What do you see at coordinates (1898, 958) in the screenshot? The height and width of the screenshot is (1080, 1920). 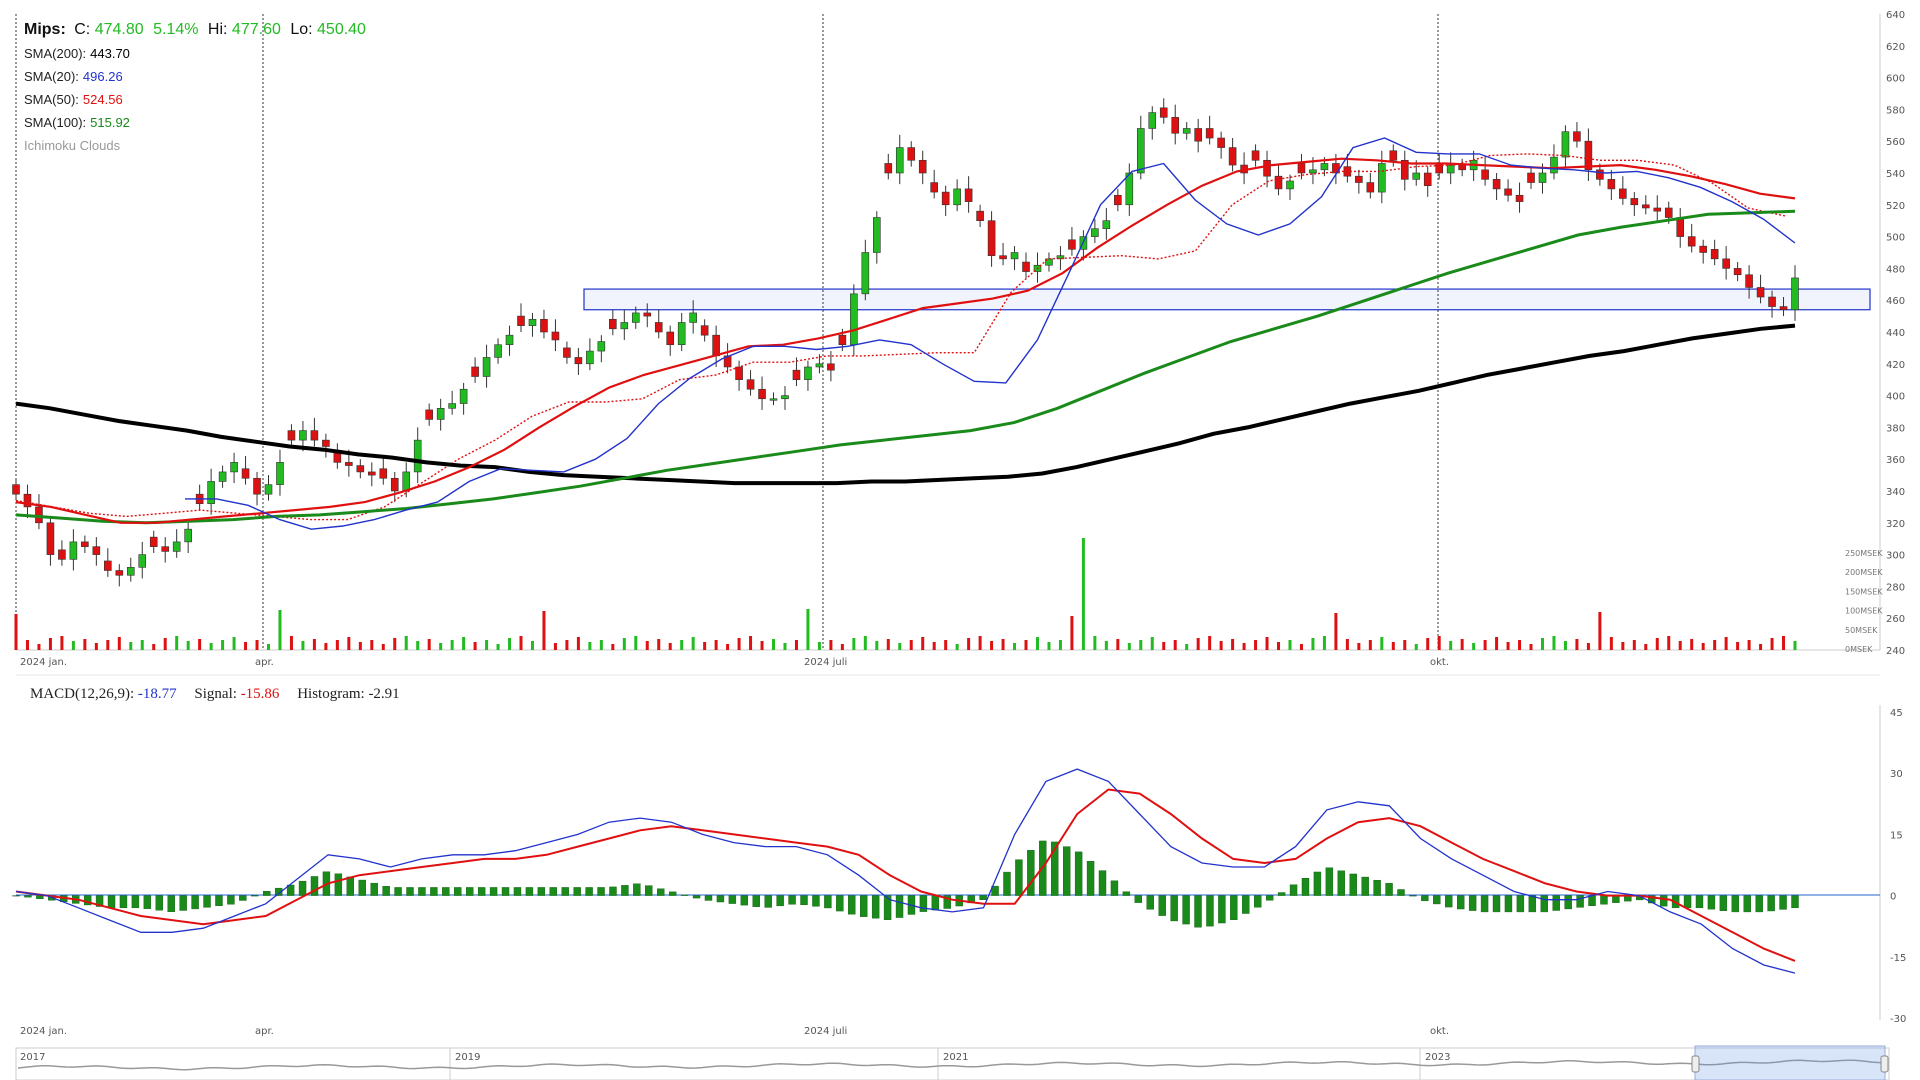 I see `macd-y-tick-label: -15` at bounding box center [1898, 958].